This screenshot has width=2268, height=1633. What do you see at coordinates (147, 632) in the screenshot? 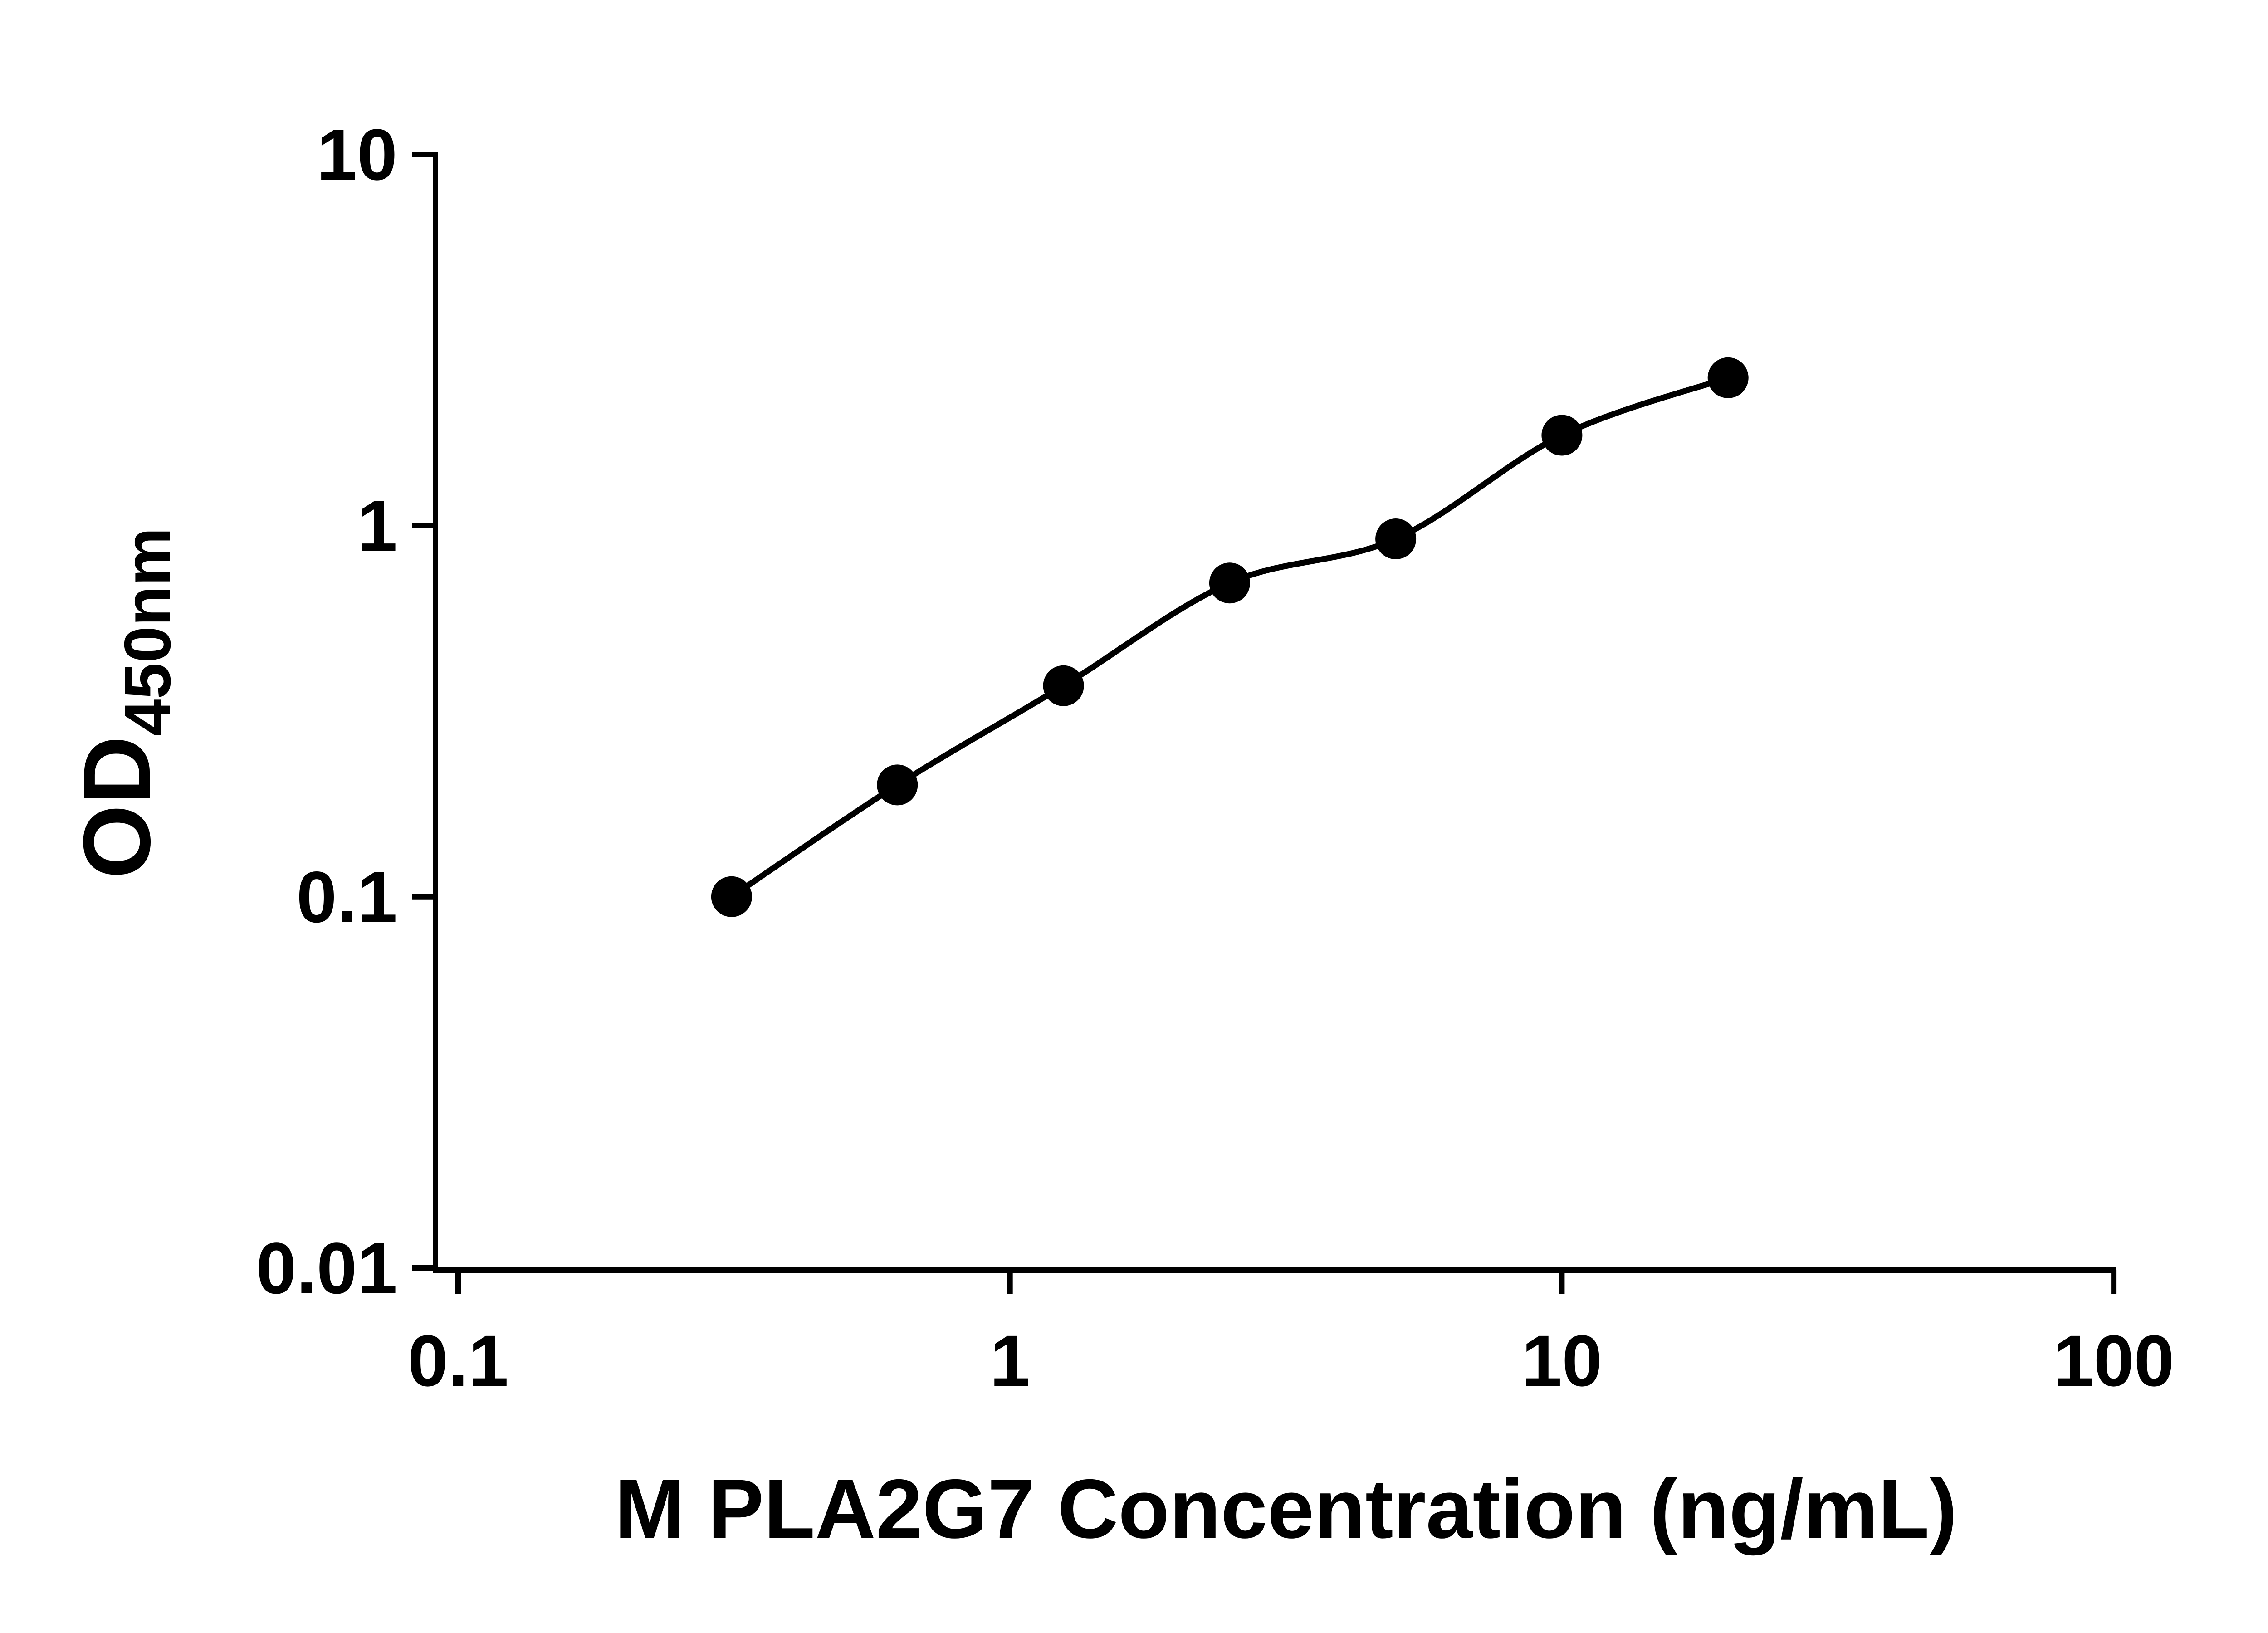
I see `y-axis-title-subscript: 450nm` at bounding box center [147, 632].